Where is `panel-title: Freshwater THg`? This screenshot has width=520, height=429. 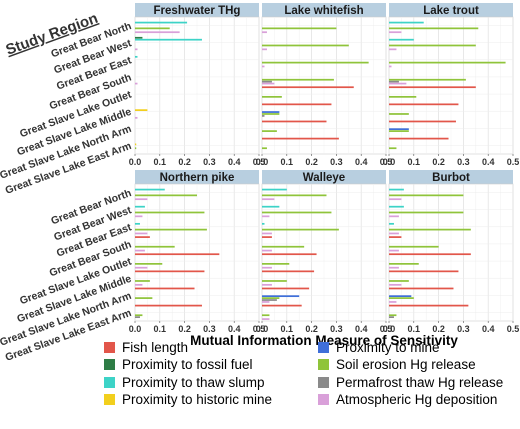 panel-title: Freshwater THg is located at coordinates (197, 11).